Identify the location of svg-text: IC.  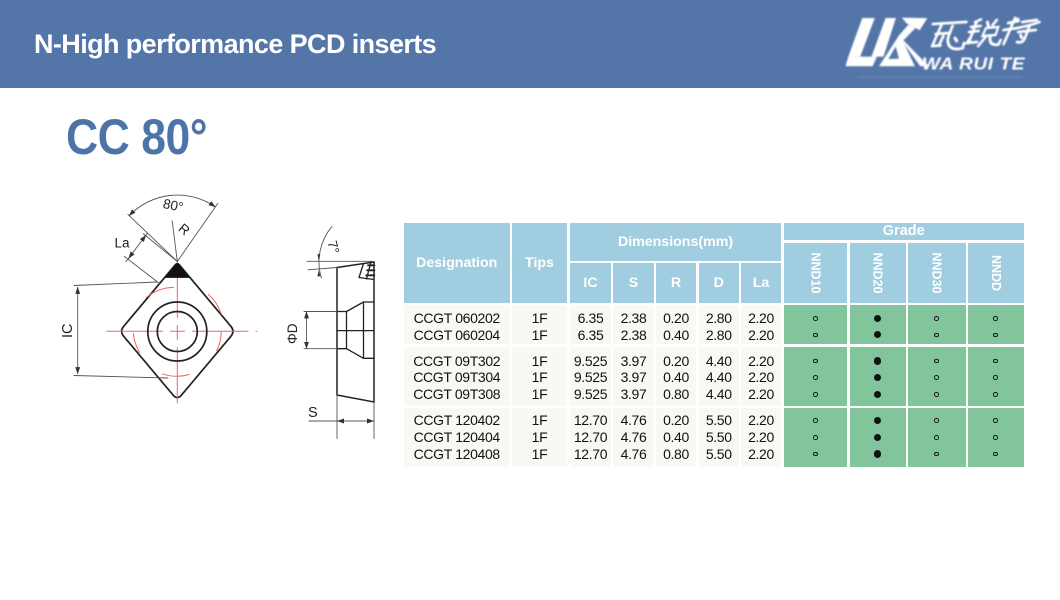
(68, 331).